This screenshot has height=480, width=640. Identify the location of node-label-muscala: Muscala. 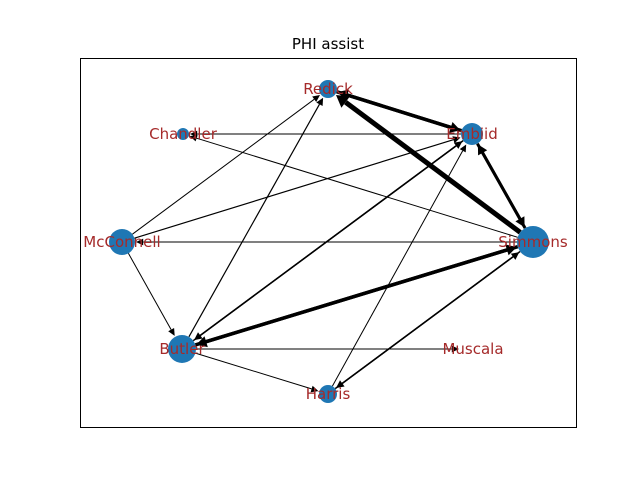
(472, 349).